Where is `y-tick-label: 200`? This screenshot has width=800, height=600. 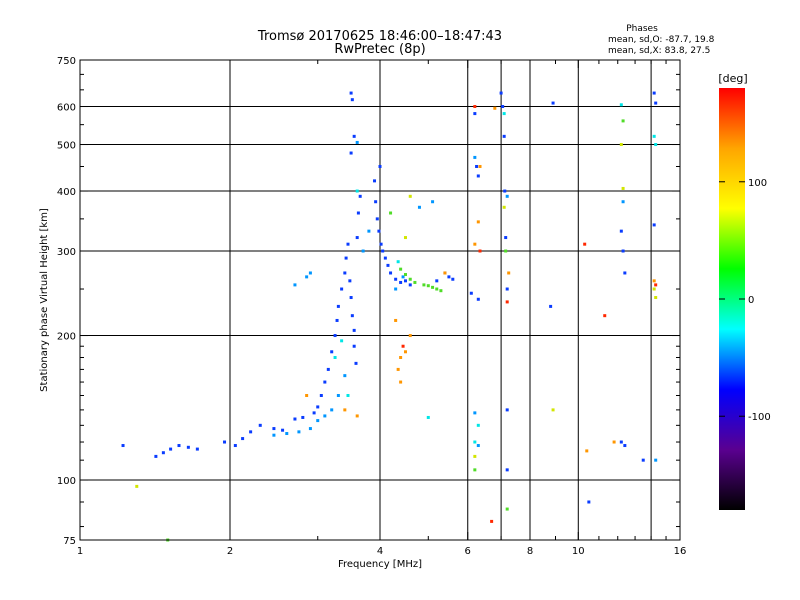
y-tick-label: 200 is located at coordinates (66, 337).